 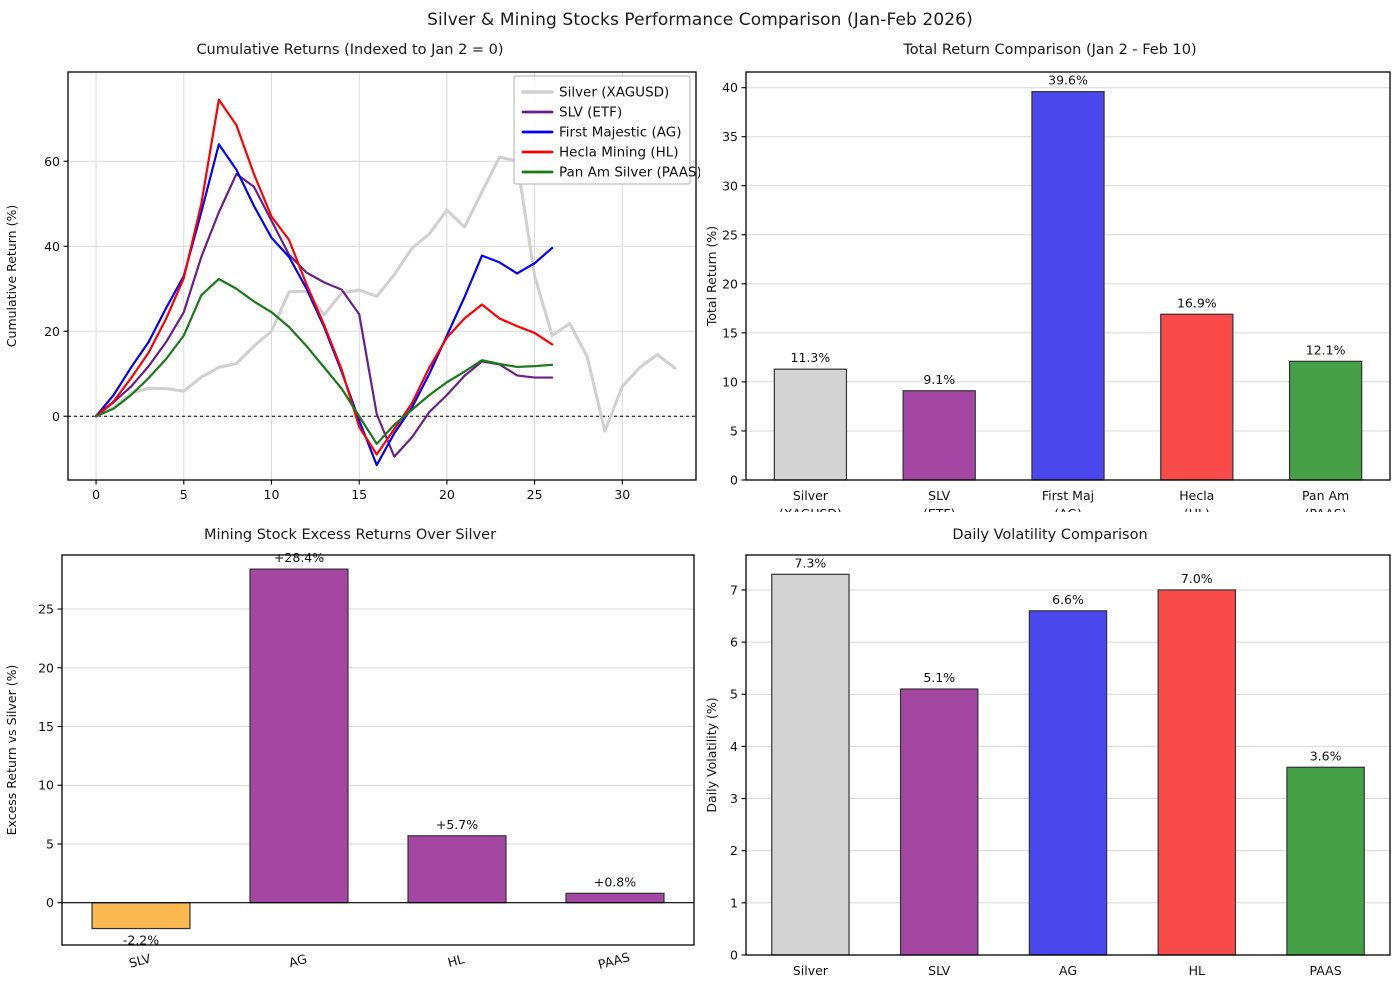 What do you see at coordinates (1325, 495) in the screenshot?
I see `x-category-label: Pan Am` at bounding box center [1325, 495].